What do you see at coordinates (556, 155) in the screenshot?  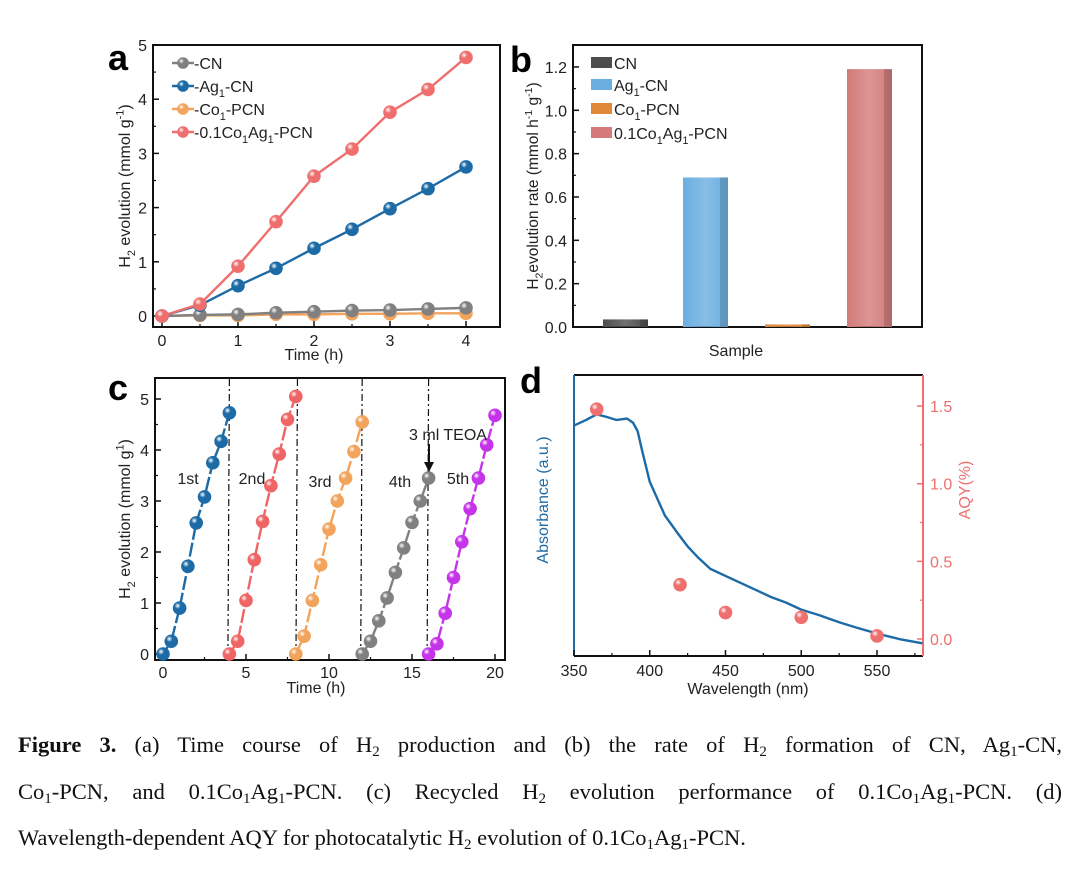 I see `y-tick-label: 0.8` at bounding box center [556, 155].